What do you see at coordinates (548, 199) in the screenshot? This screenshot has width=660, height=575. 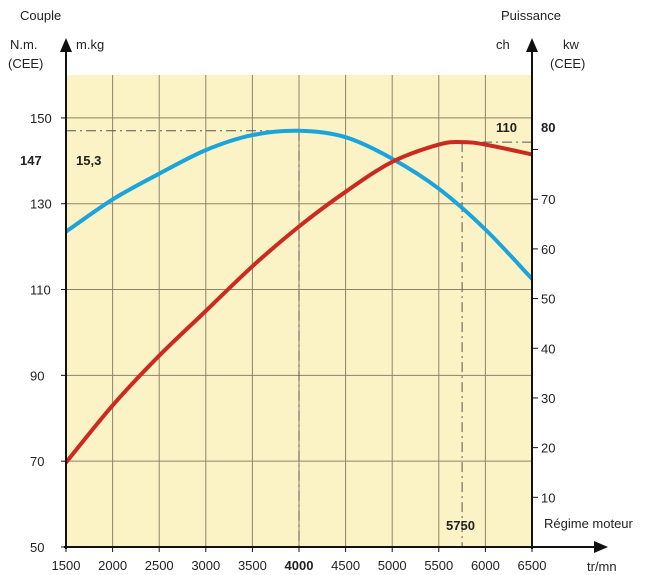 I see `right-tick-label-70: 70` at bounding box center [548, 199].